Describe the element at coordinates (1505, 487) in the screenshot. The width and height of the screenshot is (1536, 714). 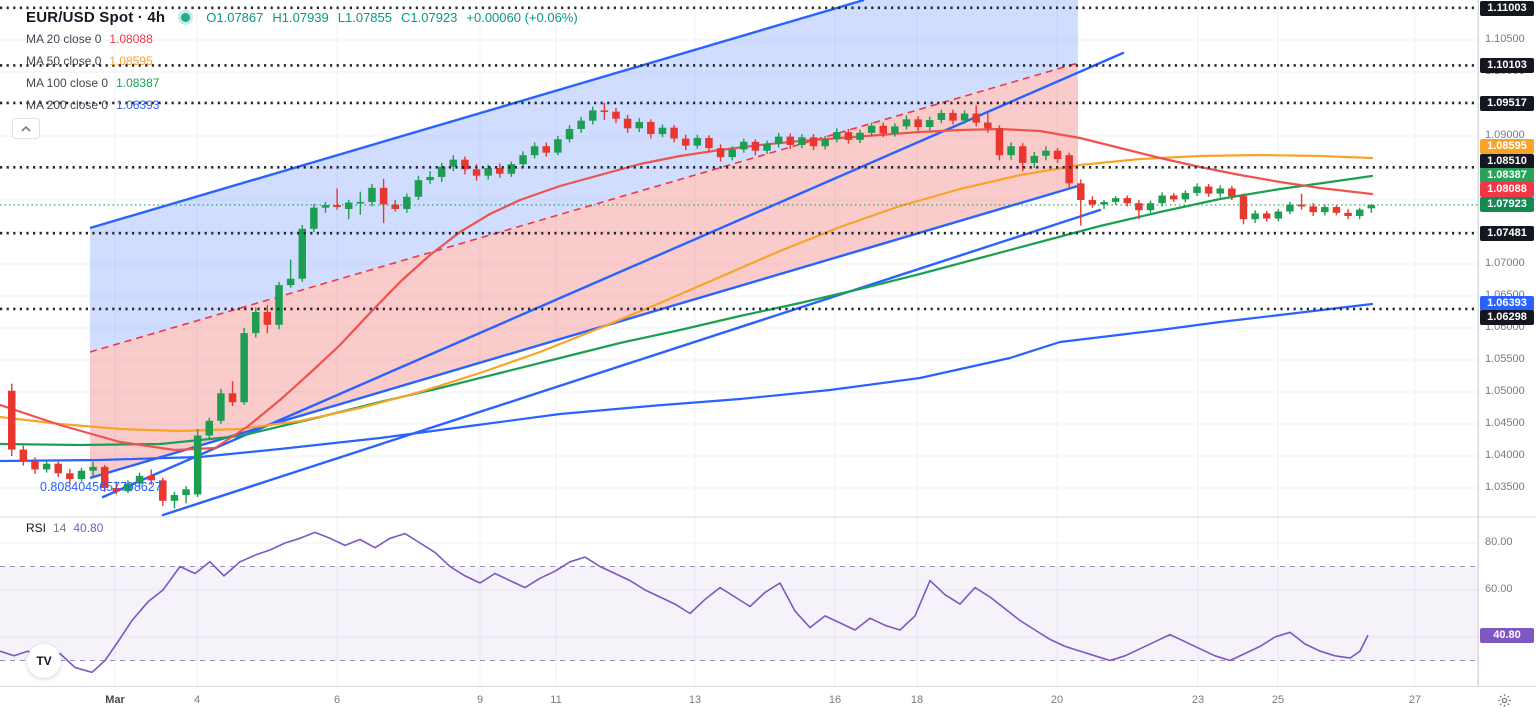
I see `price-axis-label: 1.03500` at that location.